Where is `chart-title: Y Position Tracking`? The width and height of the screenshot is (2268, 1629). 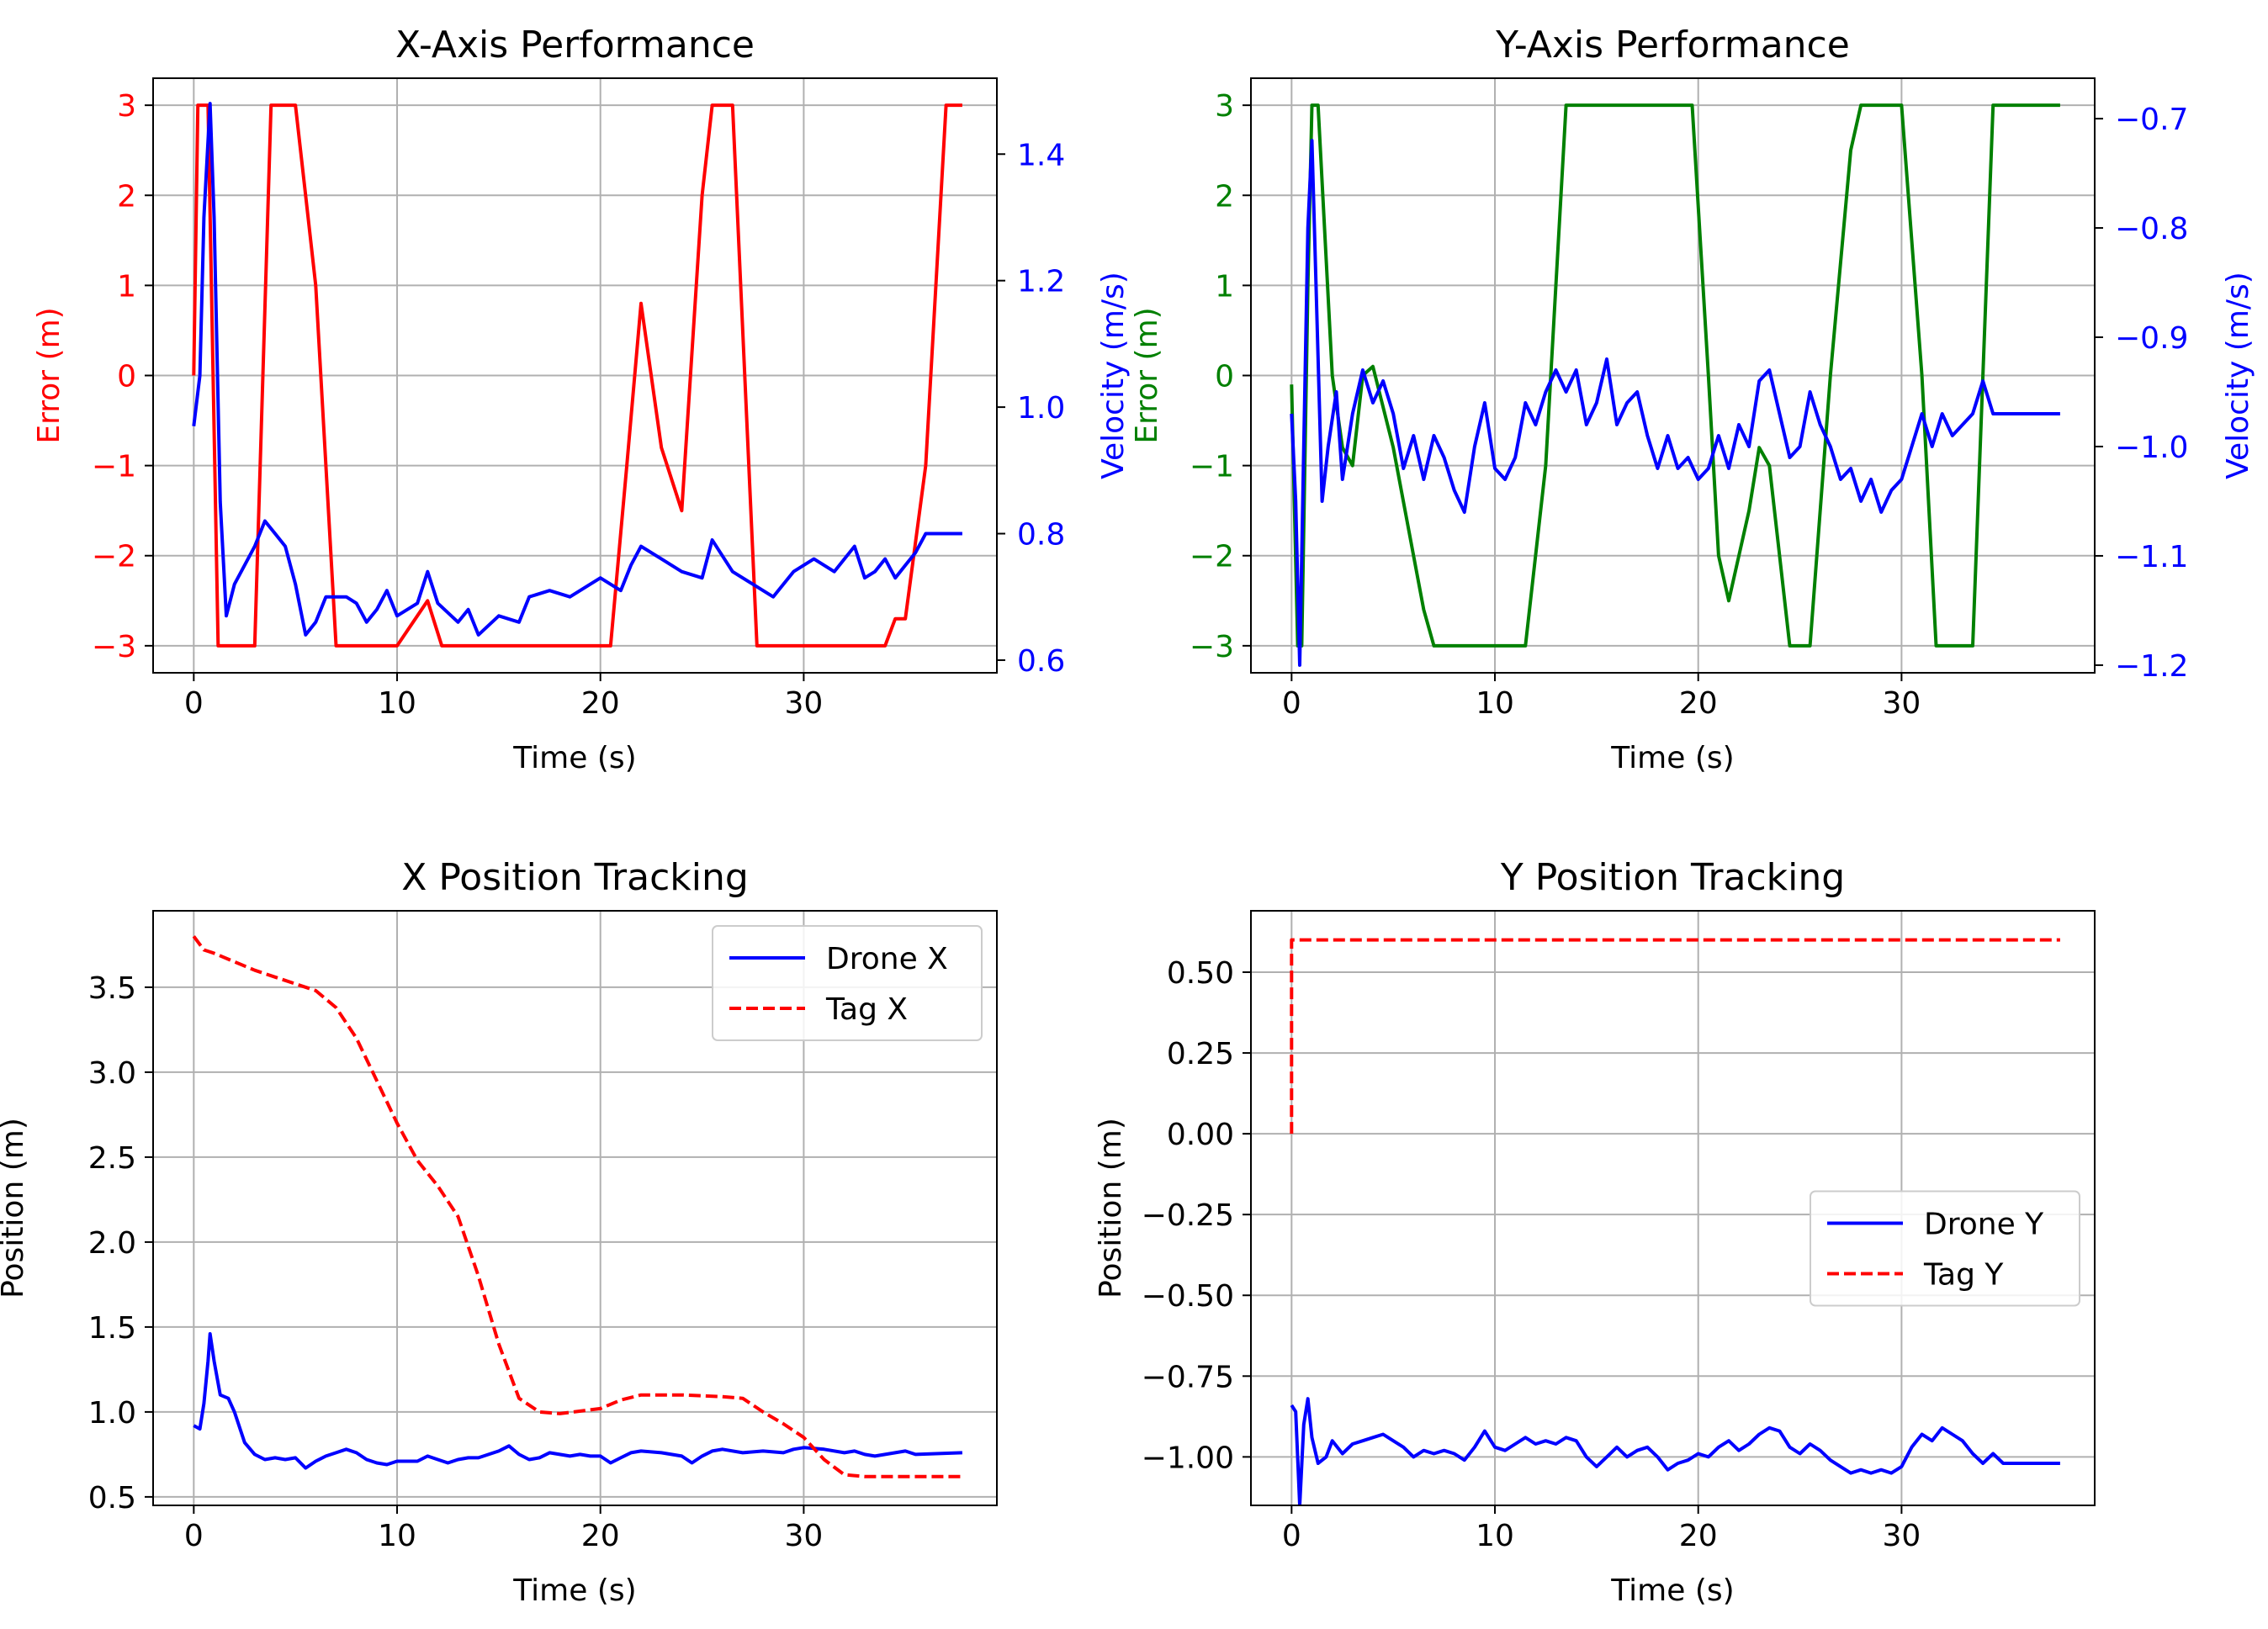 chart-title: Y Position Tracking is located at coordinates (1672, 877).